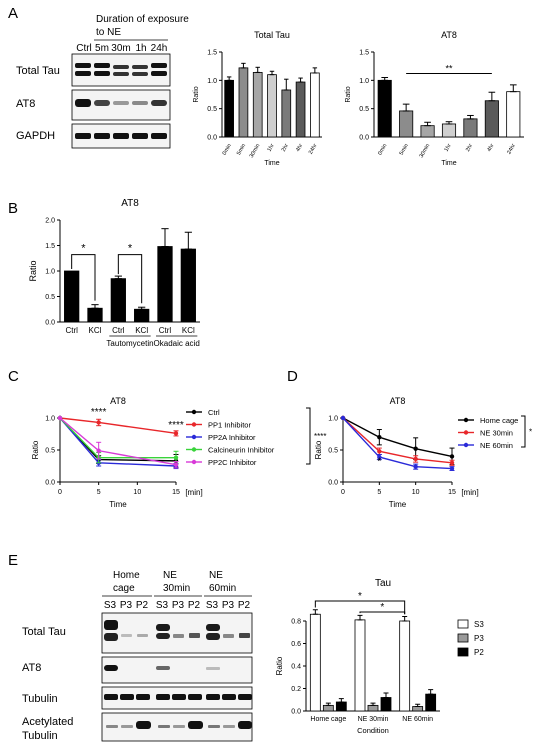  What do you see at coordinates (479, 652) in the screenshot?
I see `legend-label: P2` at bounding box center [479, 652].